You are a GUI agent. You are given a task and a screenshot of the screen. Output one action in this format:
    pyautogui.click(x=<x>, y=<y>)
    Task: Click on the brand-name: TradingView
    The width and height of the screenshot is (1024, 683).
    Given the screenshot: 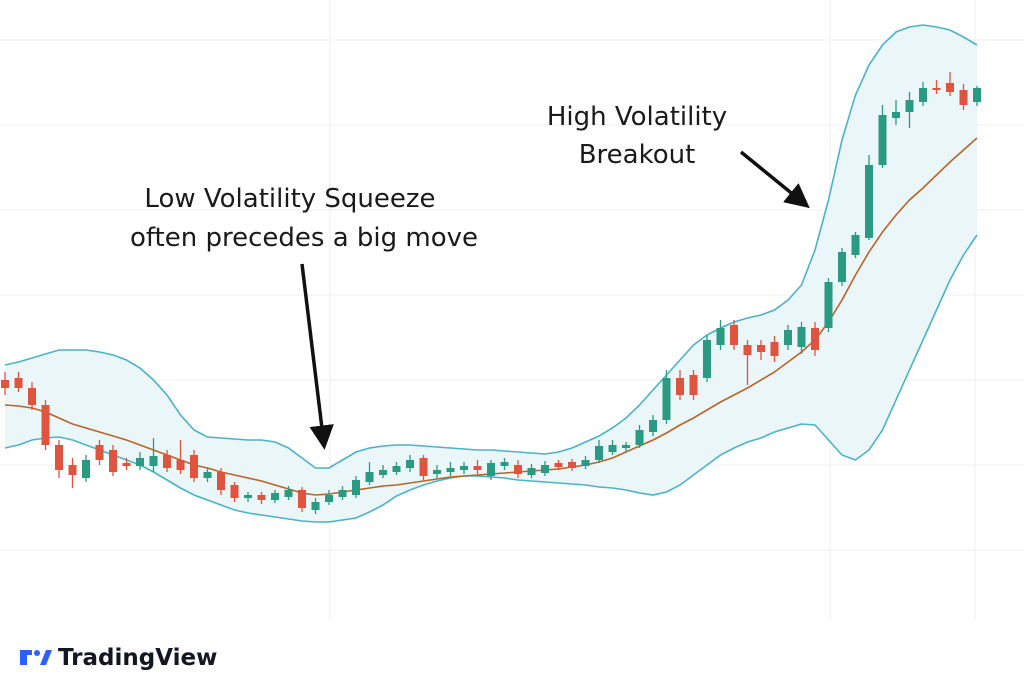 What is the action you would take?
    pyautogui.click(x=137, y=658)
    